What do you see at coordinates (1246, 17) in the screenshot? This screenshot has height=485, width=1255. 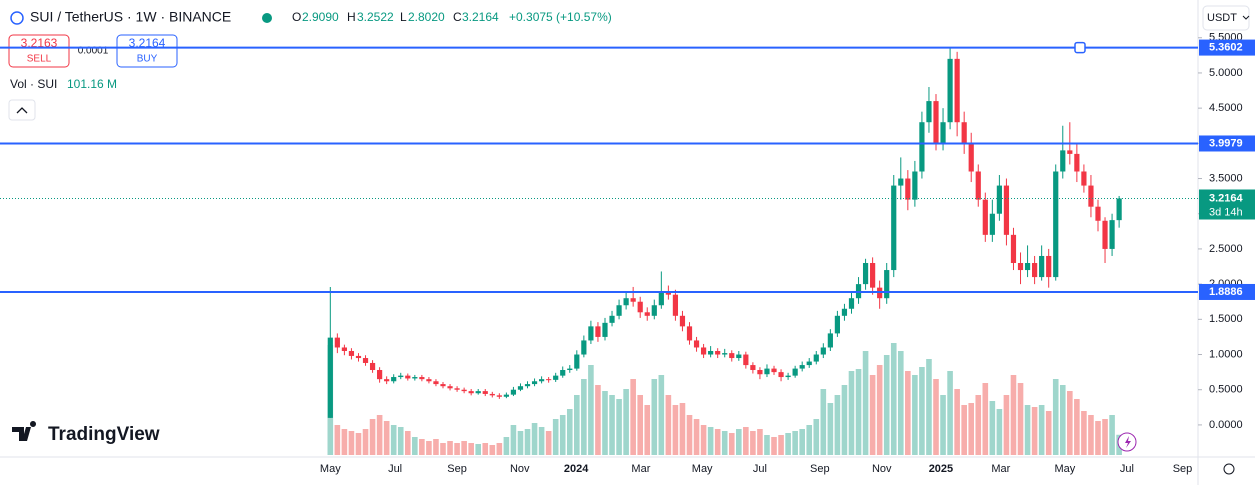 I see `dropdown-icon` at bounding box center [1246, 17].